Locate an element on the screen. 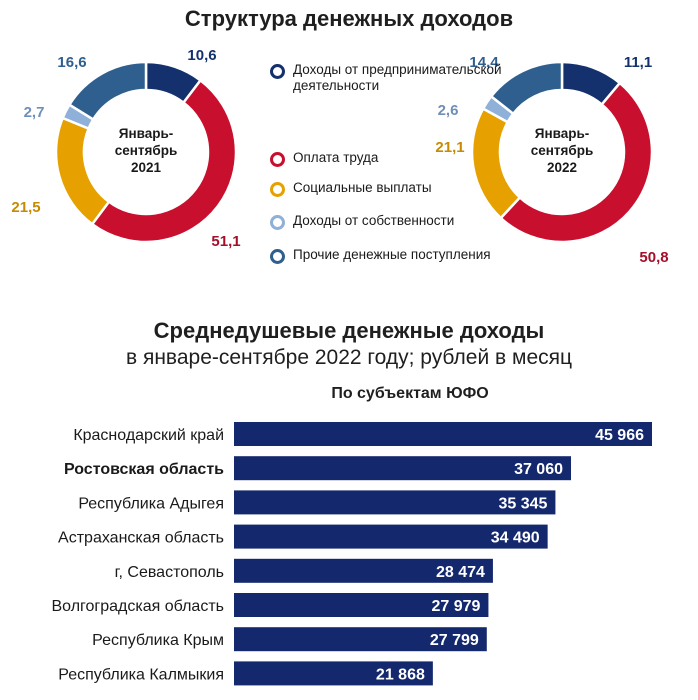  category-label: г, Севастополь is located at coordinates (169, 572).